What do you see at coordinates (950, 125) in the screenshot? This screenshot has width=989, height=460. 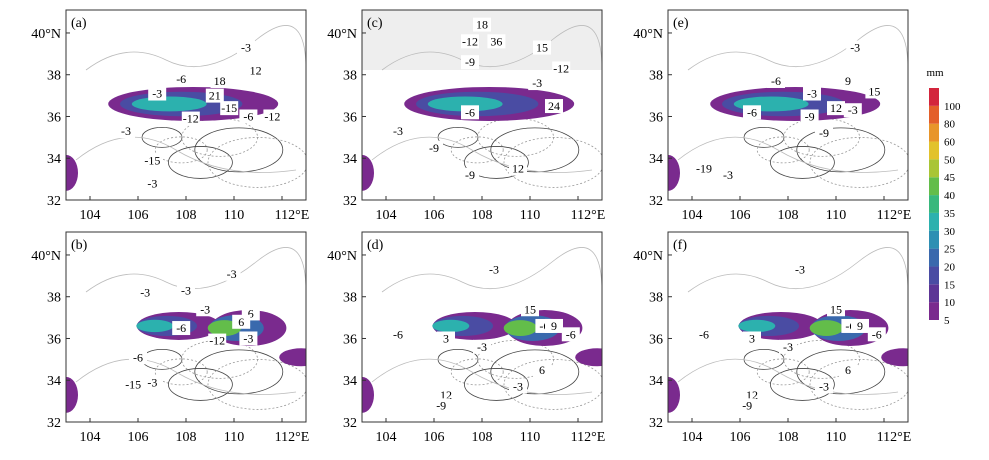 I see `colorbar-label: 80` at bounding box center [950, 125].